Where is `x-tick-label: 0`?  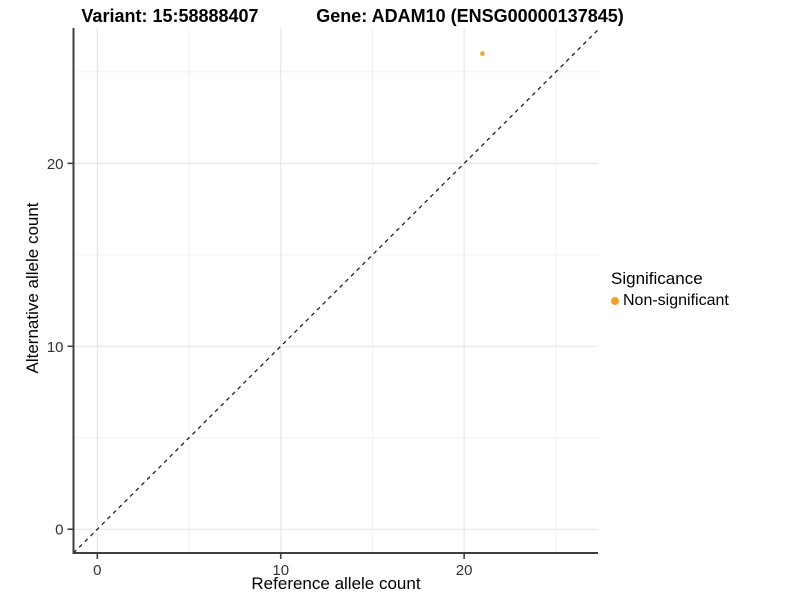
x-tick-label: 0 is located at coordinates (97, 570).